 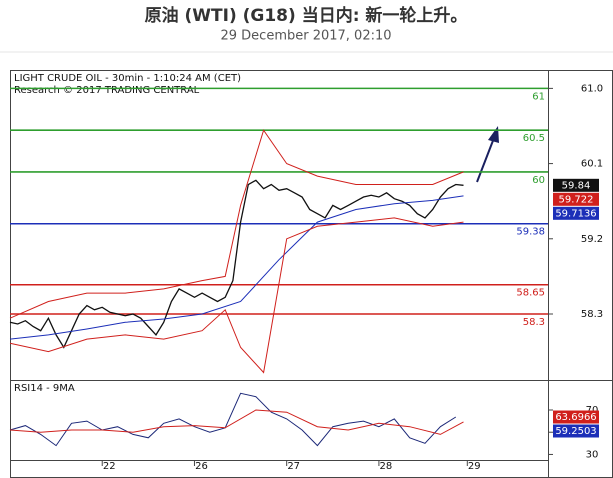 I want to click on page-title: 原油 (WTI) (G18) 当日内: 新一轮上升。, so click(x=306, y=15).